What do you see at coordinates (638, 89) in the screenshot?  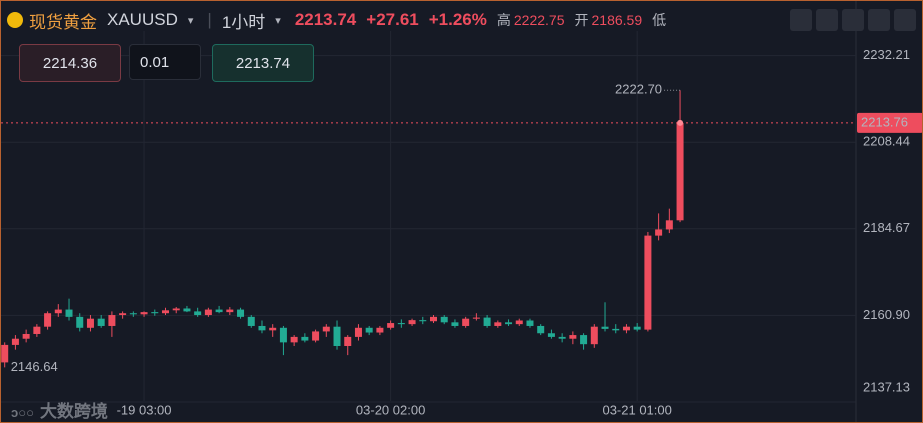 I see `max-label: 2222.70` at bounding box center [638, 89].